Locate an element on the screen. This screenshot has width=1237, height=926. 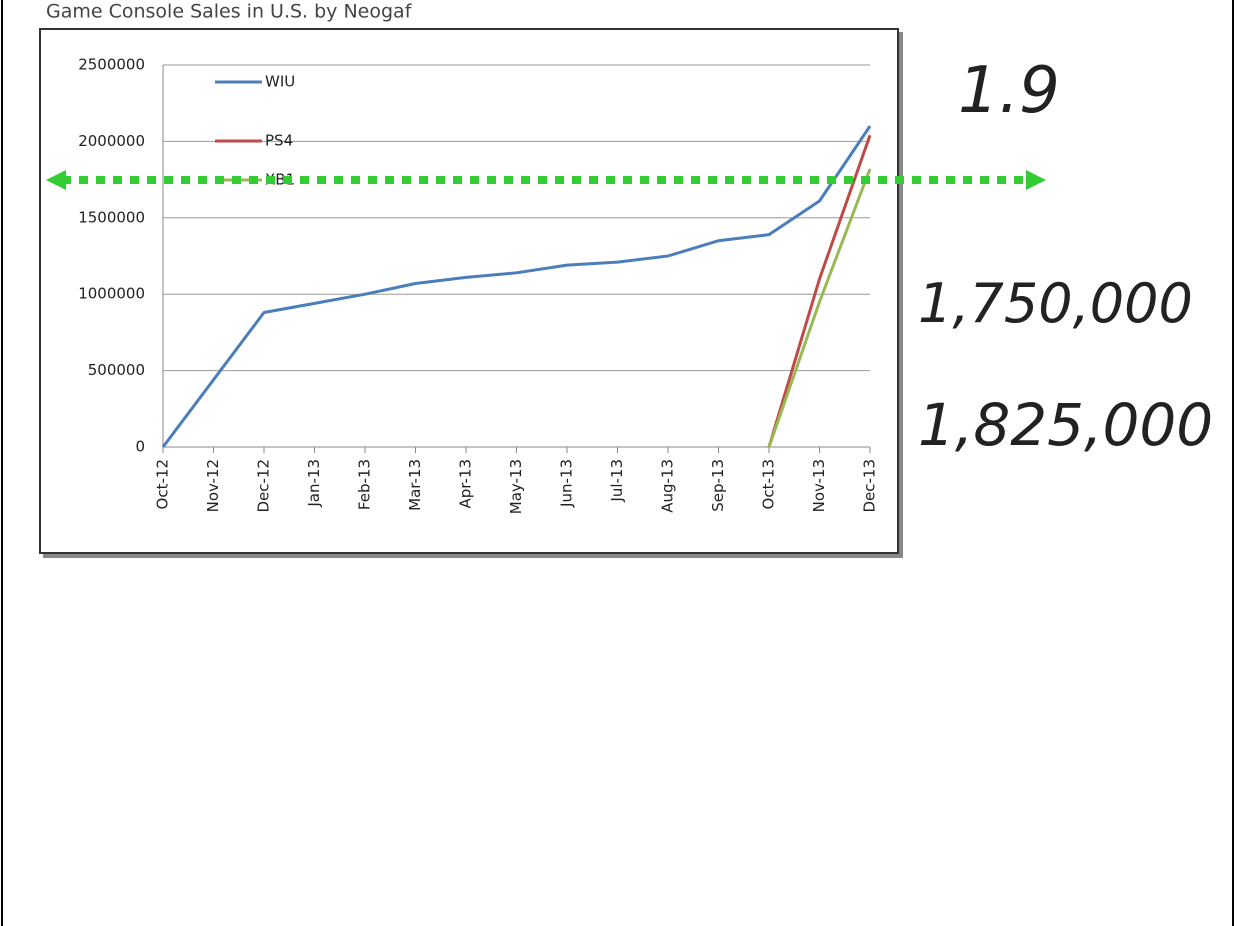
x-tick-label: Dec-12 is located at coordinates (264, 486).